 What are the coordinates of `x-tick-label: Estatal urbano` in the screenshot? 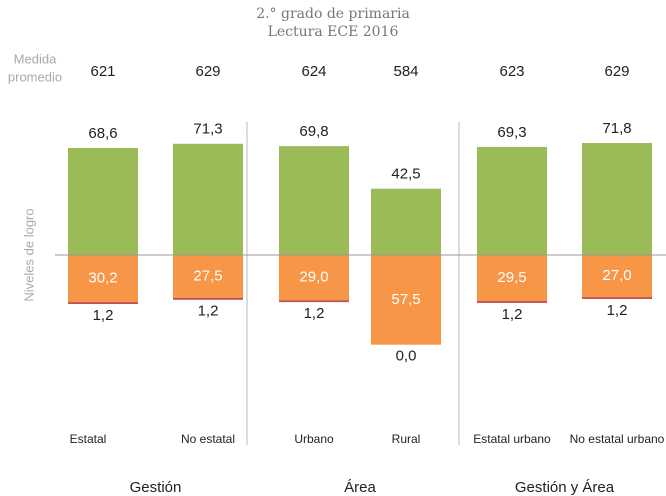 It's located at (512, 439).